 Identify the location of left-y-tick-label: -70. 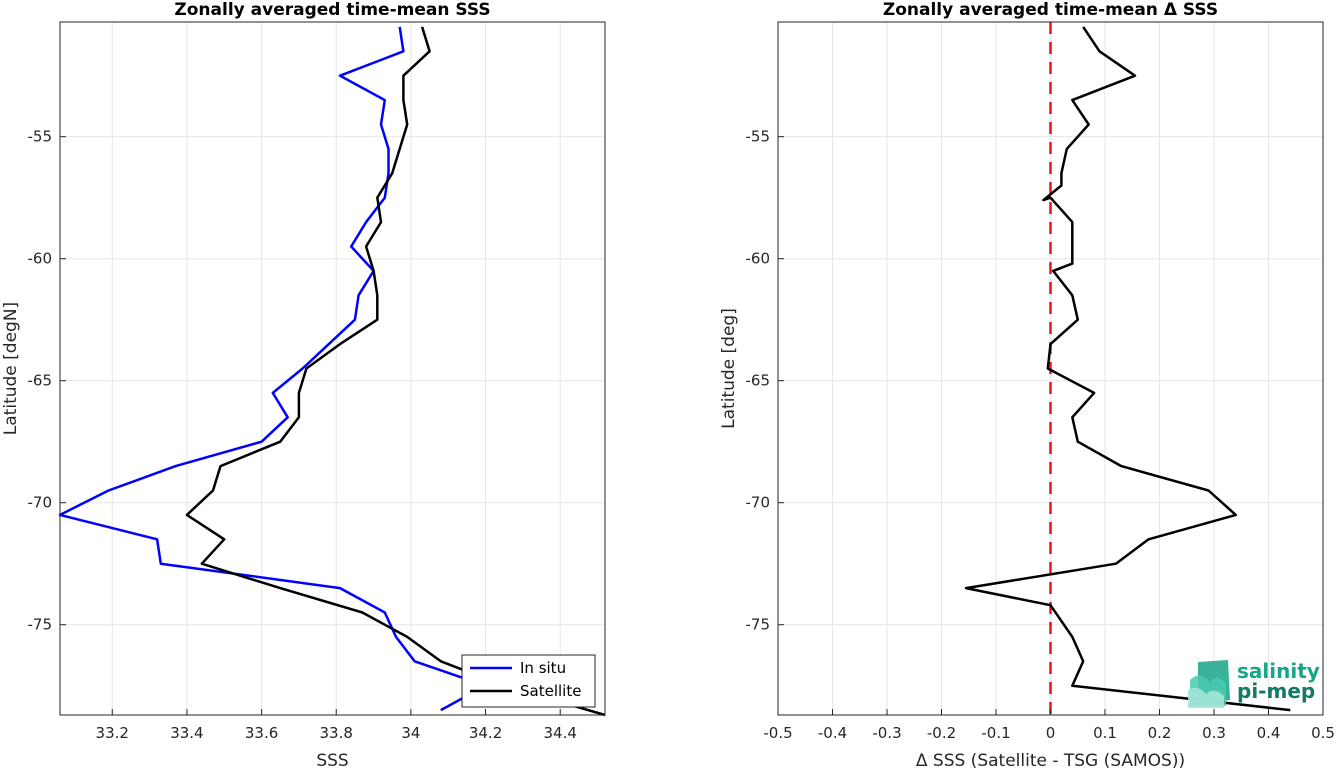
(40, 503).